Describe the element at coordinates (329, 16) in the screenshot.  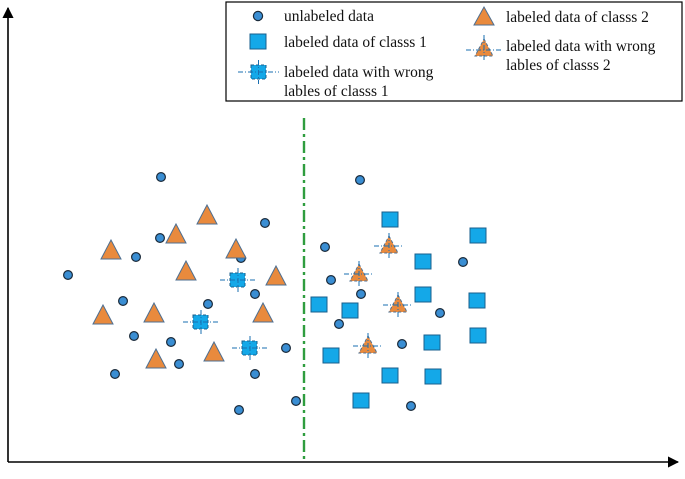
I see `legend-label-unlabeled: unlabeled data` at that location.